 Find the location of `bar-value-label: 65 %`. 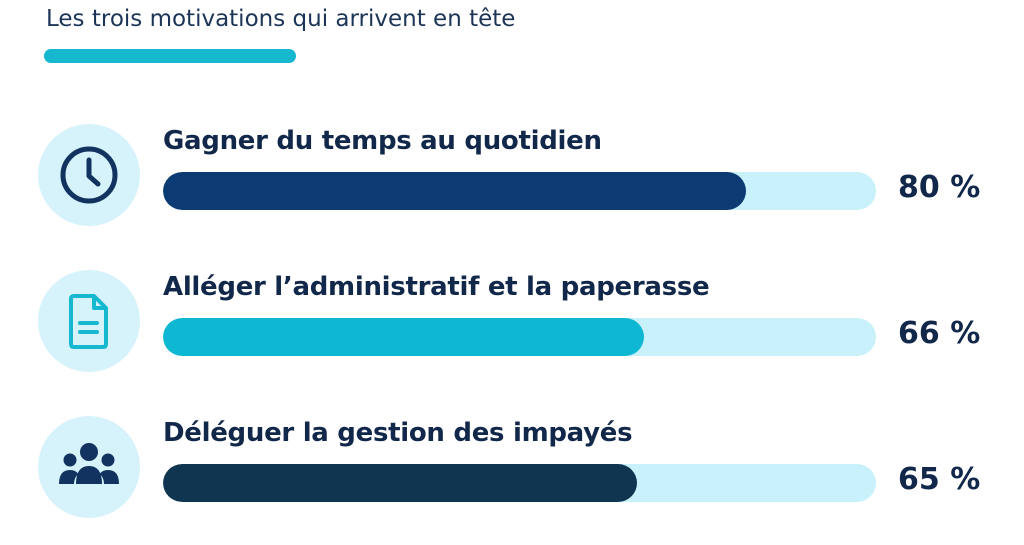

bar-value-label: 65 % is located at coordinates (939, 479).